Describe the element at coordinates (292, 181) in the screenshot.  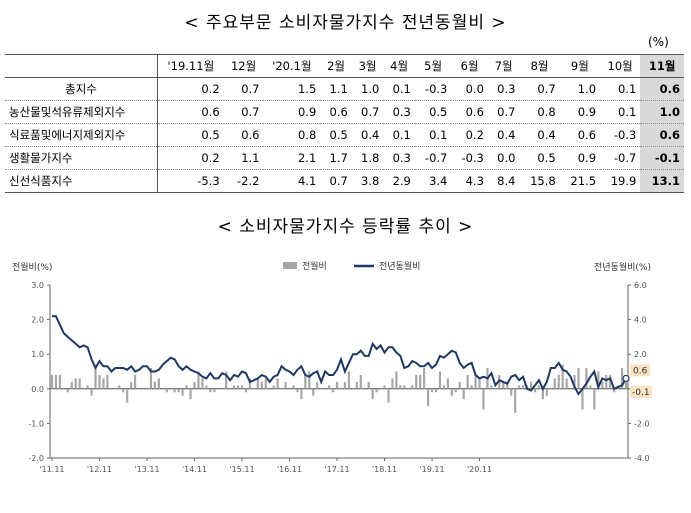
I see `table-cell: 4.1` at that location.